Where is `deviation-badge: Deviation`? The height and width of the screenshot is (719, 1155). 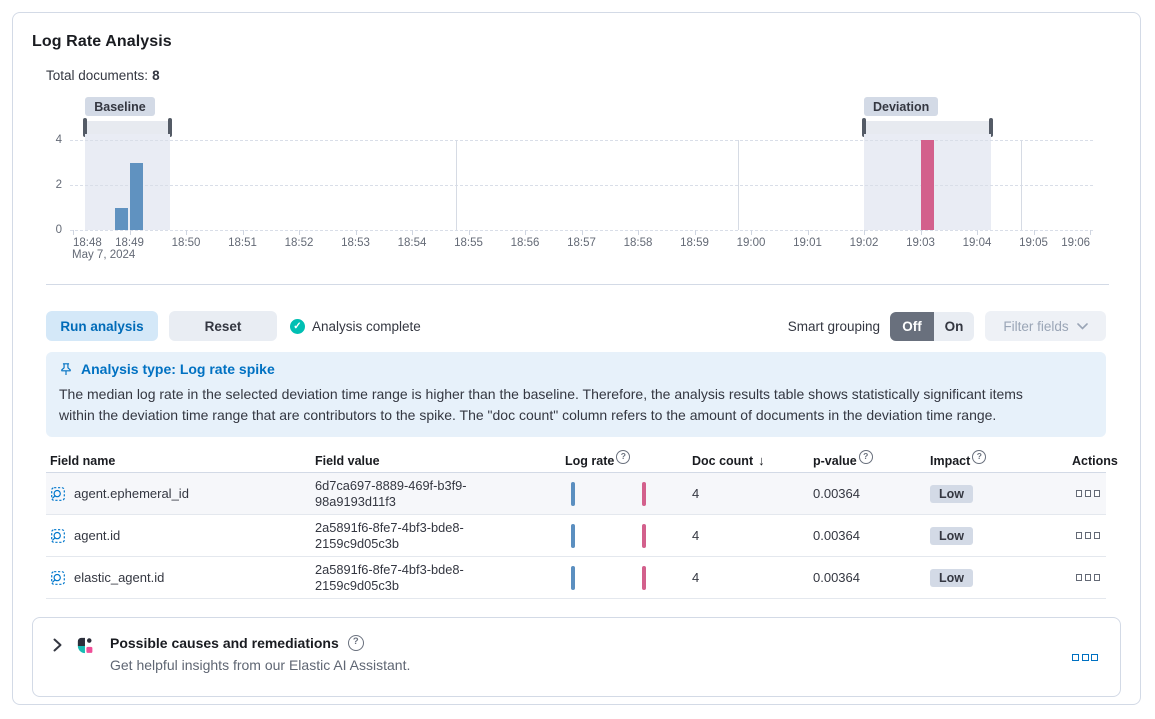
deviation-badge: Deviation is located at coordinates (901, 106).